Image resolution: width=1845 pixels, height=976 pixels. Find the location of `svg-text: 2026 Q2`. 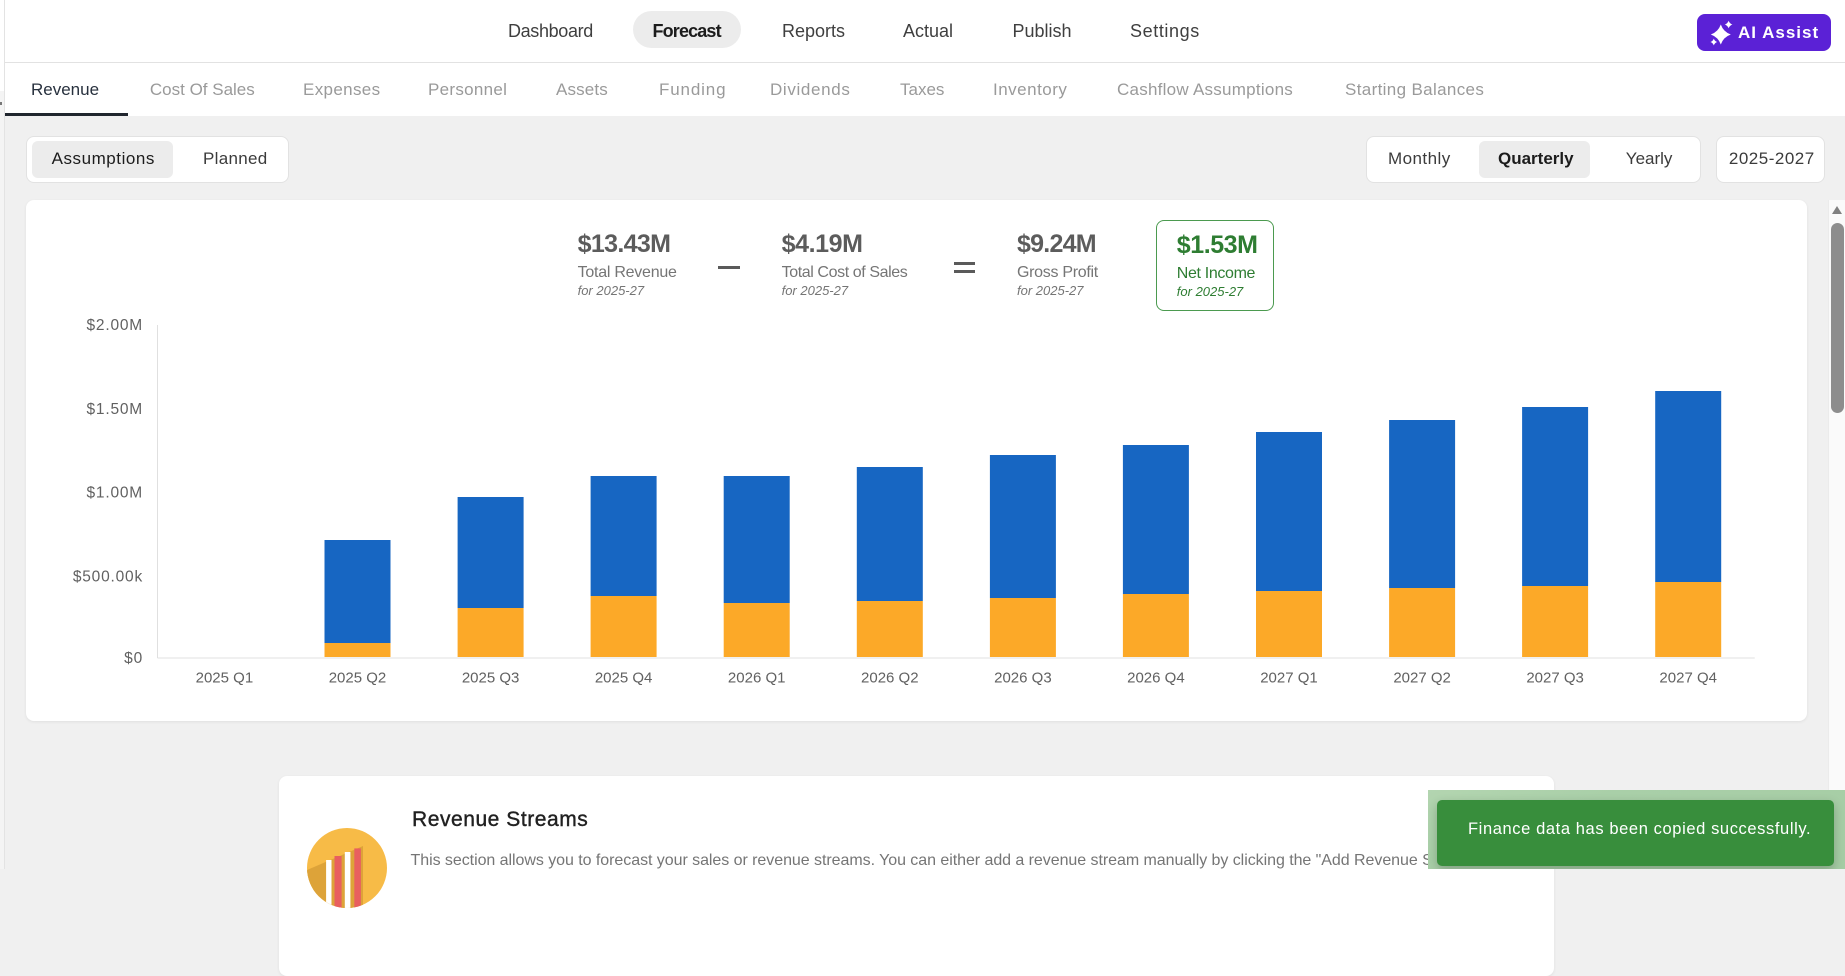

svg-text: 2026 Q2 is located at coordinates (890, 678).